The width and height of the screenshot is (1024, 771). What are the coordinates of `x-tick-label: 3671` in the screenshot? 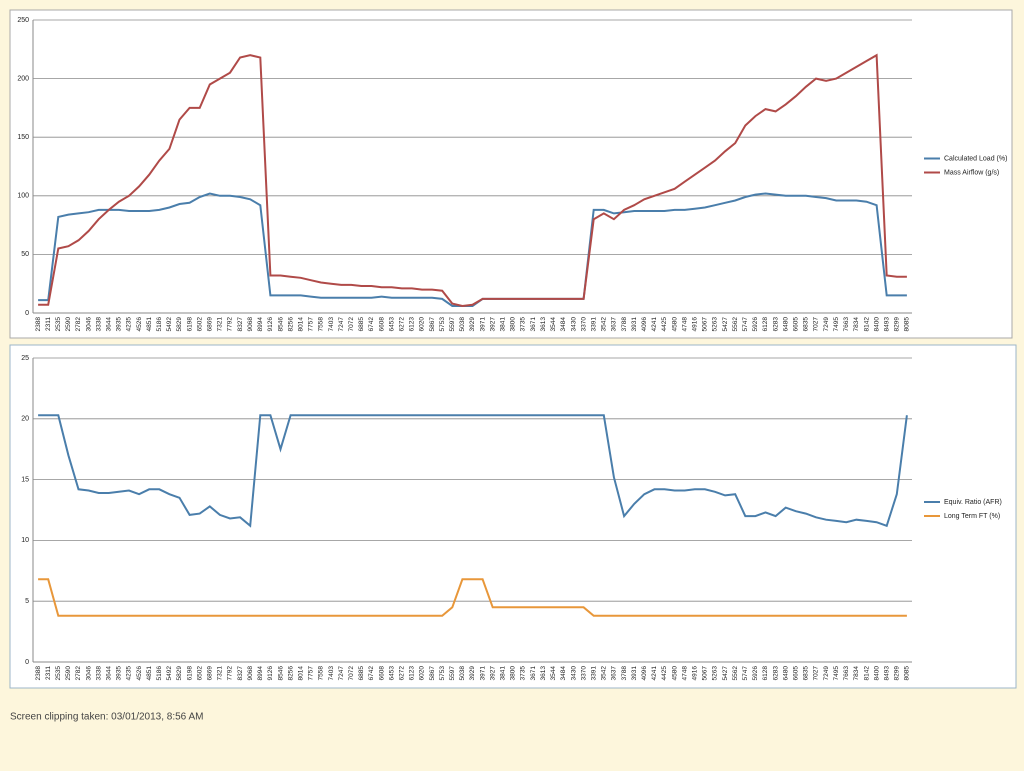 It's located at (533, 324).